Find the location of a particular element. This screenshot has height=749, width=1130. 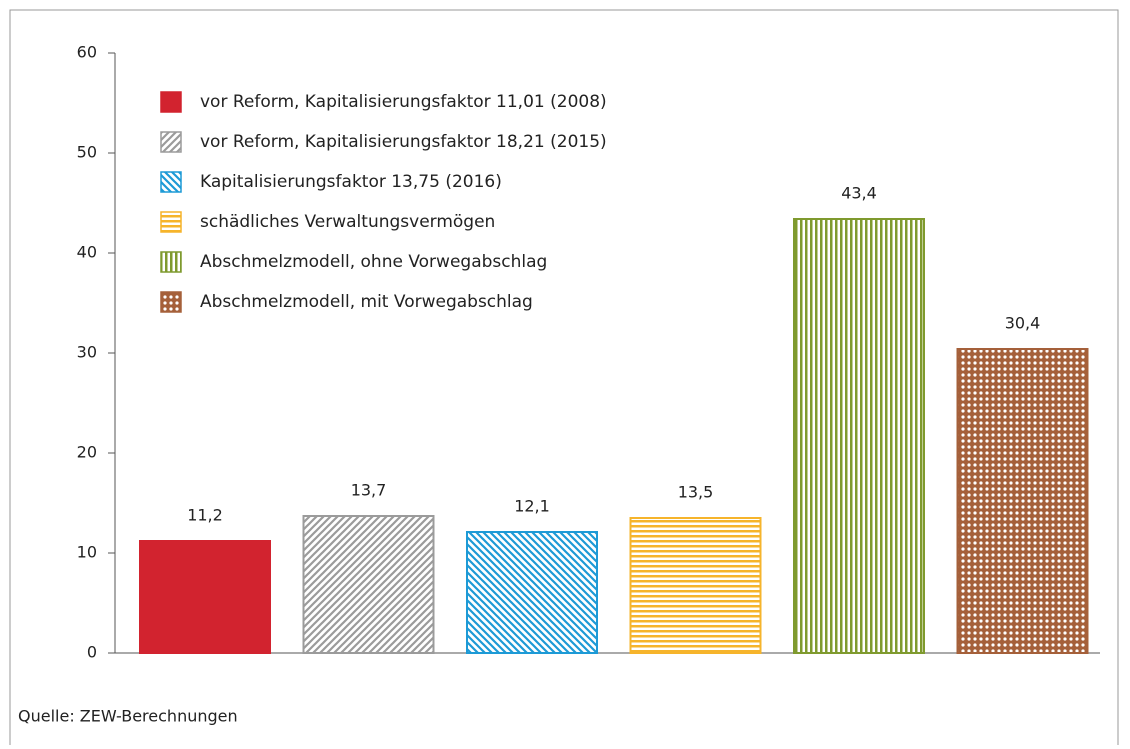

value-label: 13,5 is located at coordinates (696, 492).